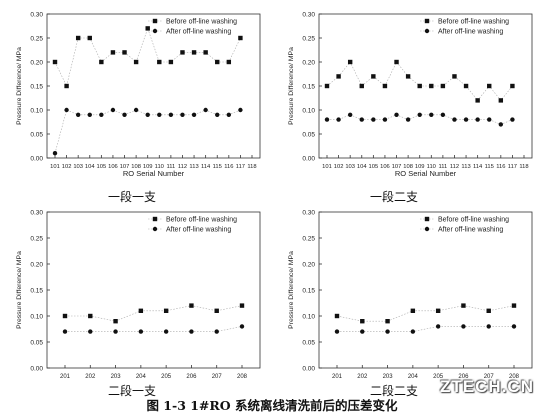  I want to click on chart-1-caption: 一段一支, so click(132, 197).